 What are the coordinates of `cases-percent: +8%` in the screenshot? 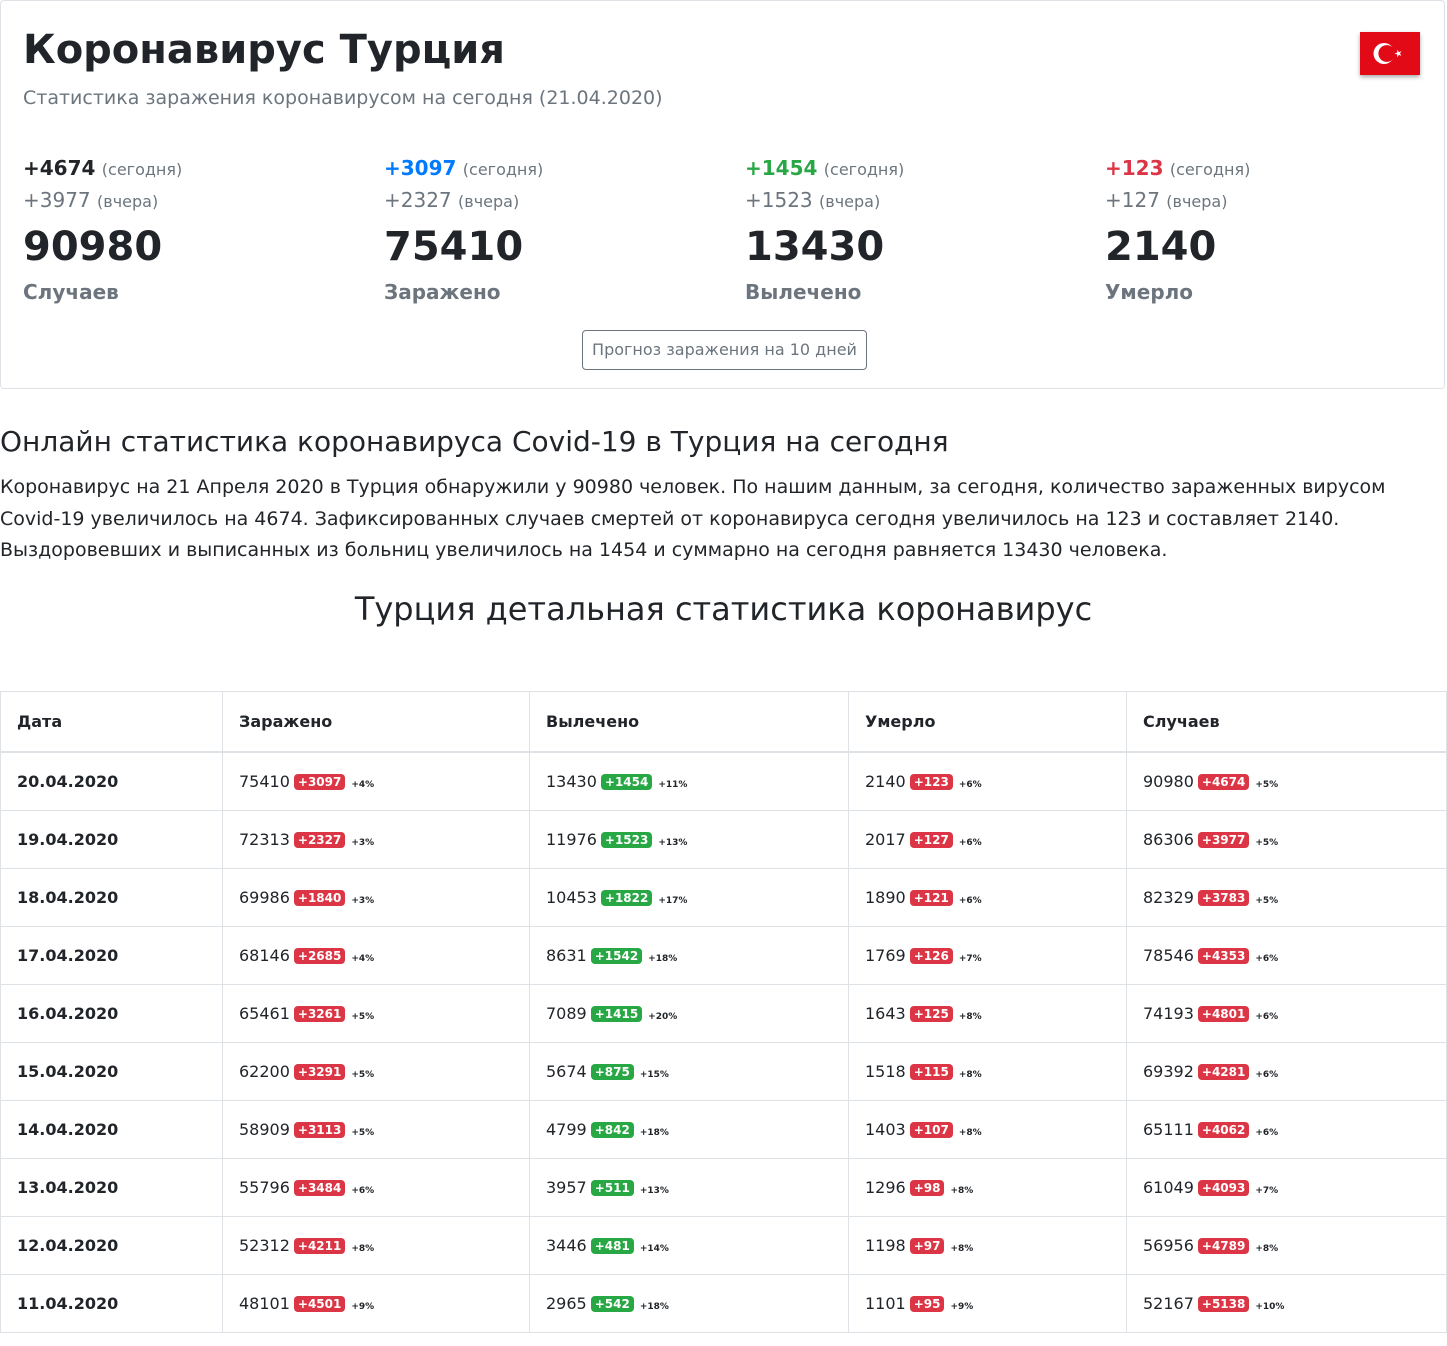 It's located at (1267, 1249).